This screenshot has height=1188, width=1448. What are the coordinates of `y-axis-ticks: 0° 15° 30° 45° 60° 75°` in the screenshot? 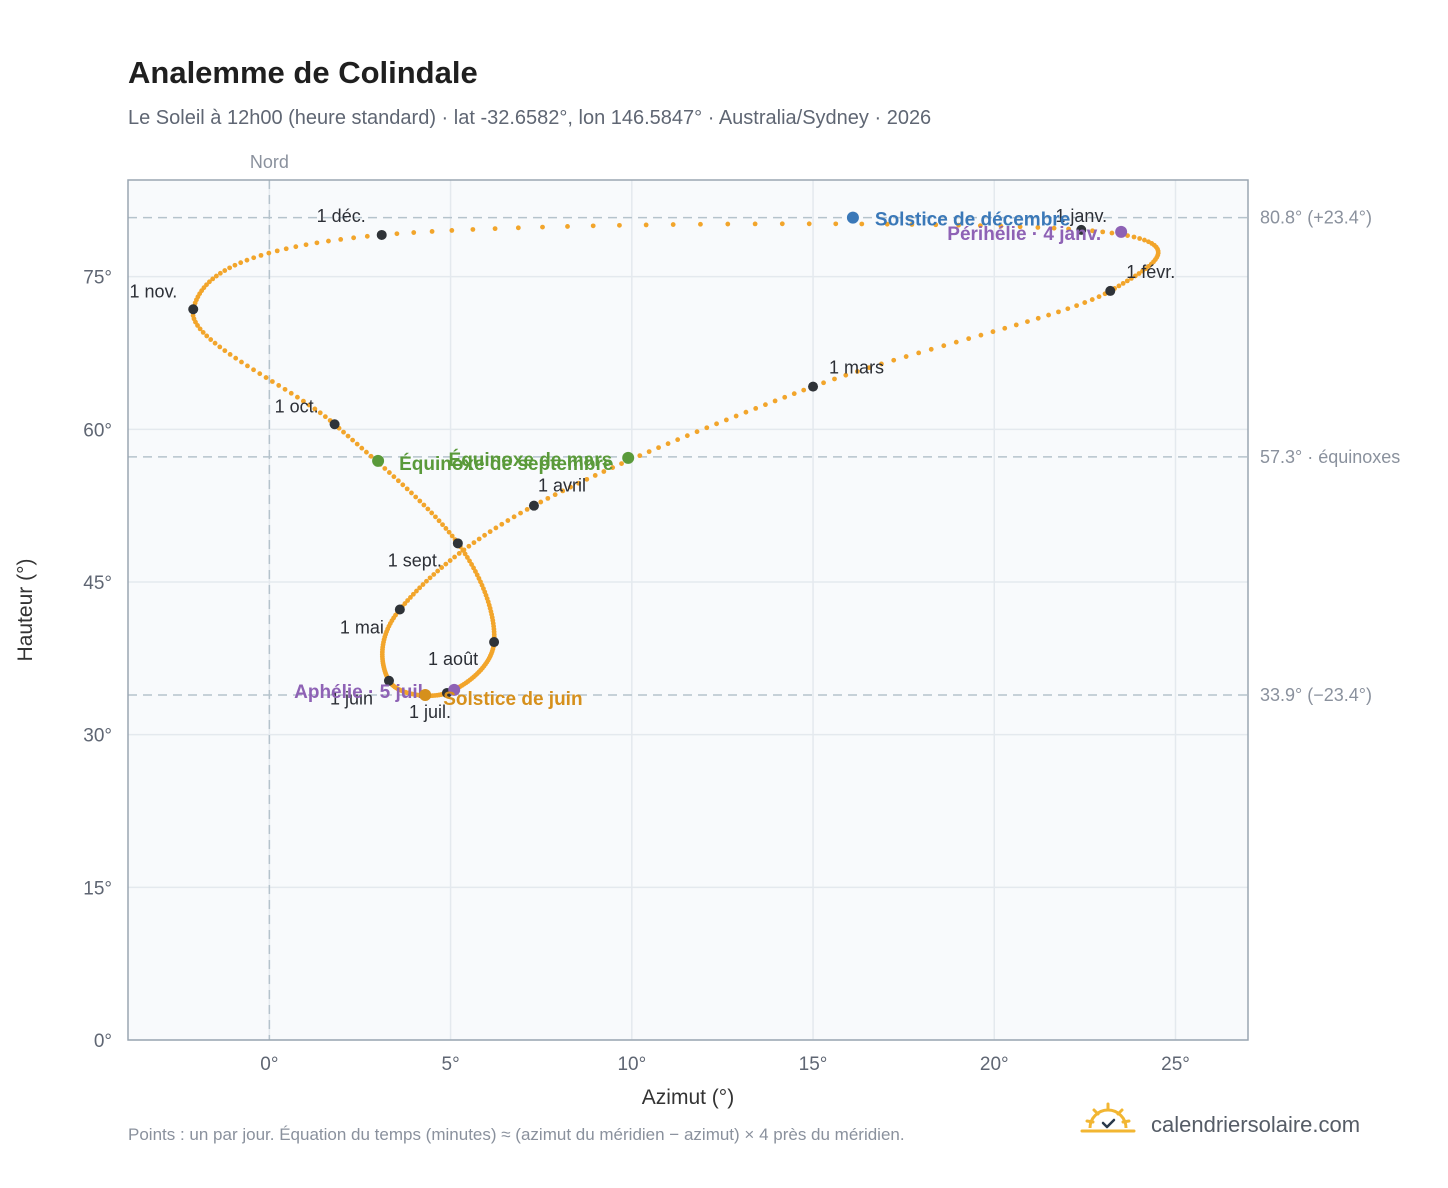 It's located at (97, 660).